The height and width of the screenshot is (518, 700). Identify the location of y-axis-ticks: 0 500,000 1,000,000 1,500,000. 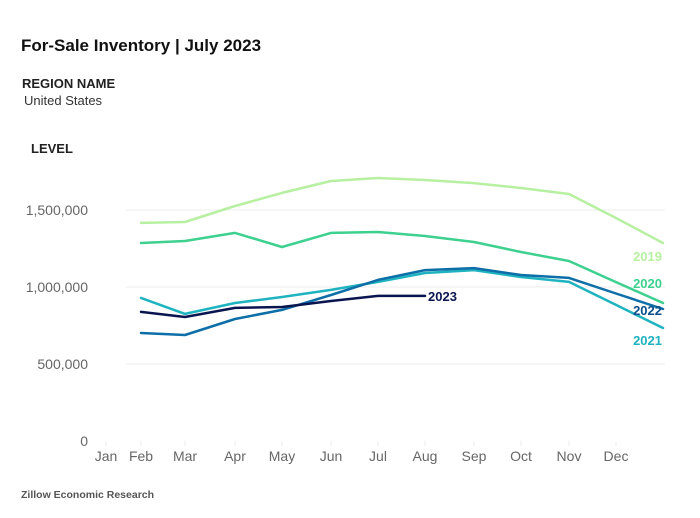
(57, 325).